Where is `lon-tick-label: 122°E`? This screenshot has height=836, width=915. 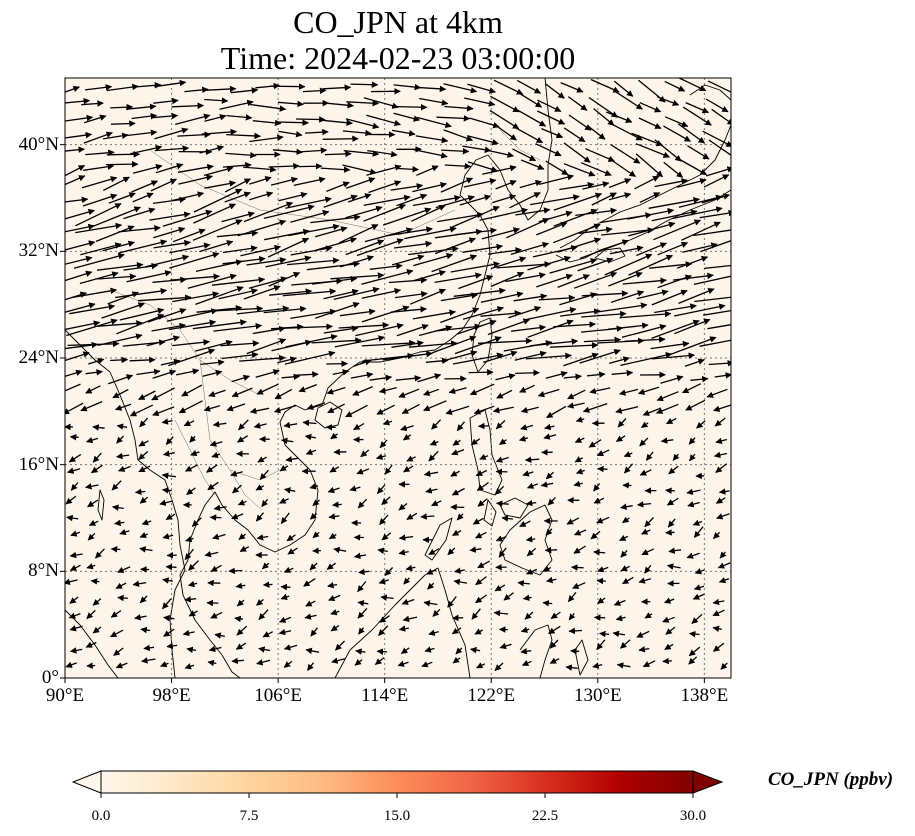 lon-tick-label: 122°E is located at coordinates (491, 695).